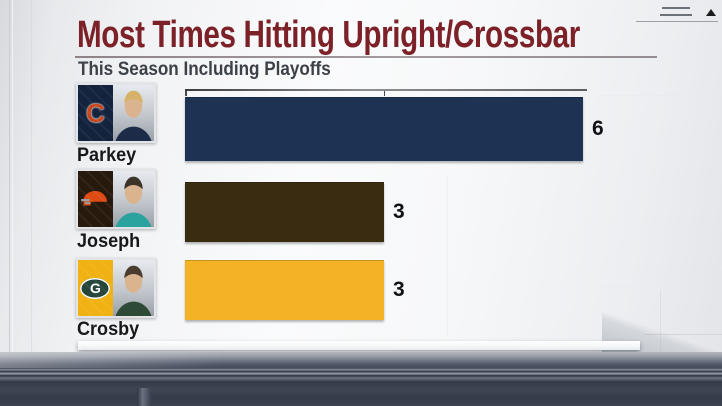 The image size is (722, 406). I want to click on browns-helmet-logo, so click(95, 199).